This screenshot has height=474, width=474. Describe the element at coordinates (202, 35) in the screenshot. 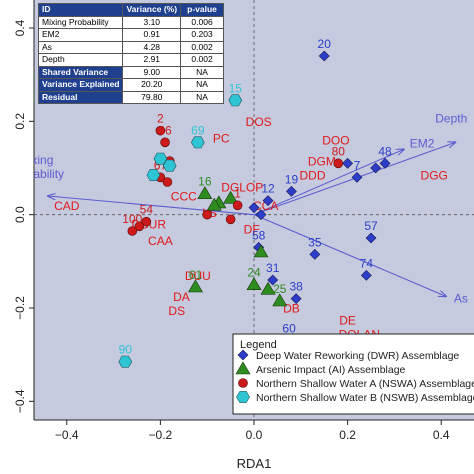

I see `table-cell-pvalue: 0.203` at that location.